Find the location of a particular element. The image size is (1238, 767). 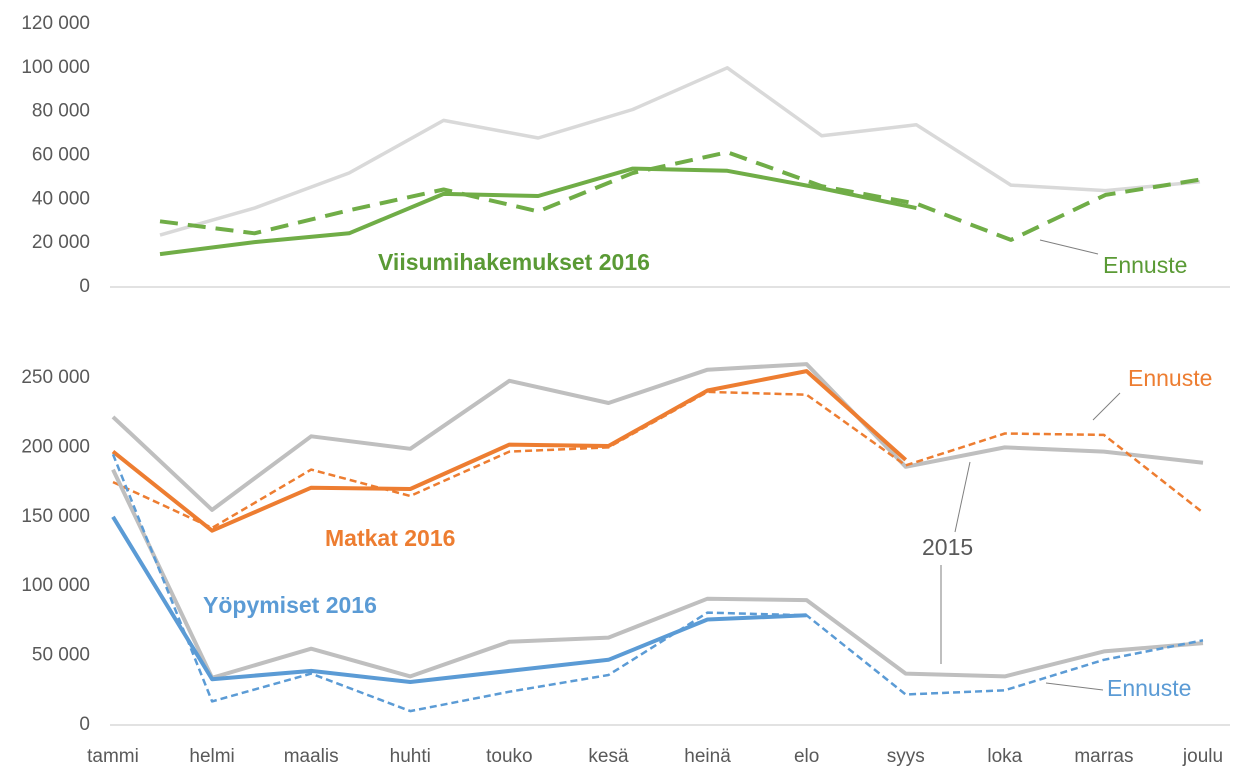

y-tick-label: 80 000 is located at coordinates (61, 111).